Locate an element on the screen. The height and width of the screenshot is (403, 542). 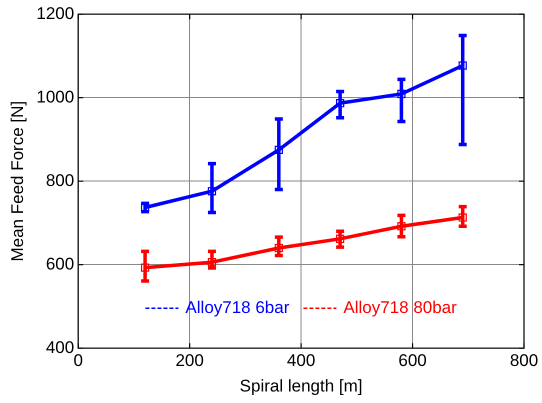
y-tick-label: 1200 is located at coordinates (55, 13).